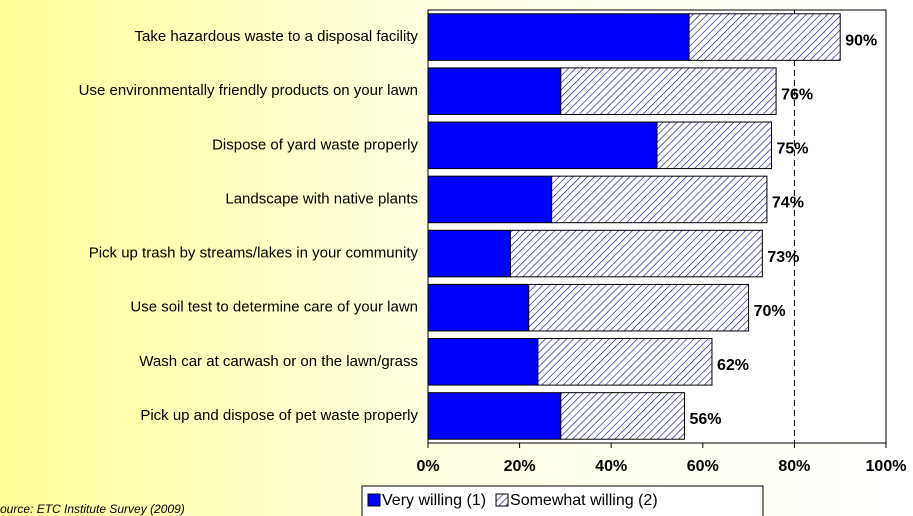 This screenshot has height=516, width=913. Describe the element at coordinates (427, 466) in the screenshot. I see `x-tick-label: 0%` at that location.